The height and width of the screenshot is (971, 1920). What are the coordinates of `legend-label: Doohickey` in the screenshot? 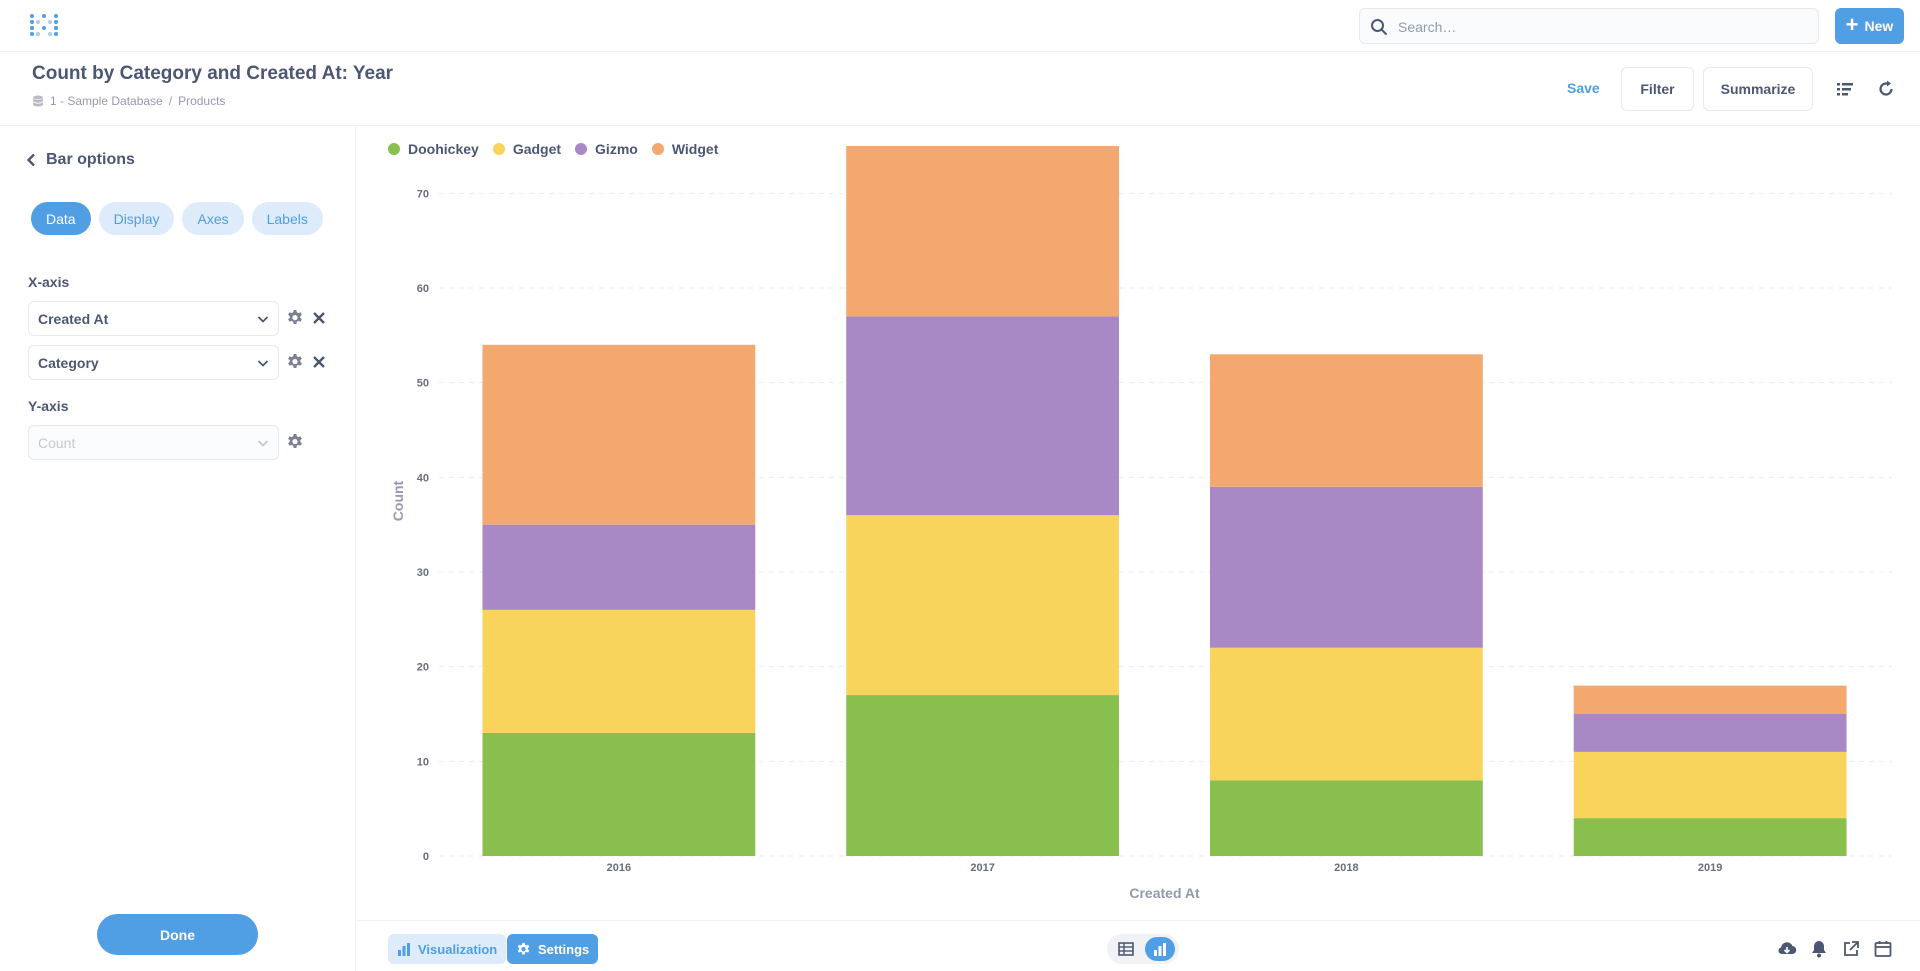 It's located at (443, 149).